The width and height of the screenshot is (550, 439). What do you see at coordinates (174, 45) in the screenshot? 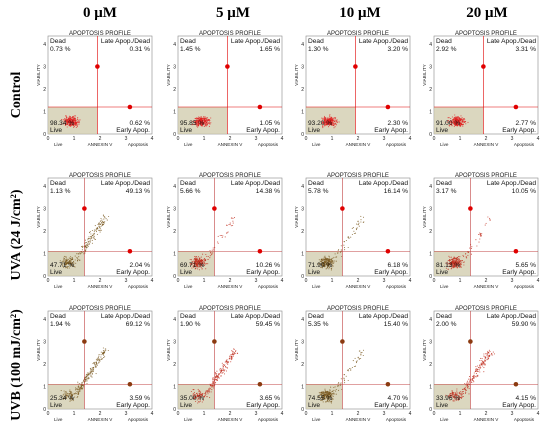
I see `y-tick-label: 4` at bounding box center [174, 45].